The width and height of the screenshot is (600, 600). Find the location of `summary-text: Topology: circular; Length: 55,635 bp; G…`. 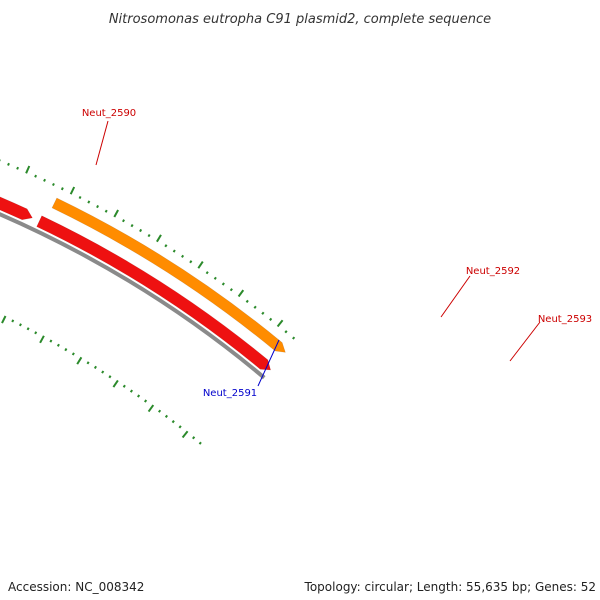

summary-text: Topology: circular; Length: 55,635 bp; G… is located at coordinates (450, 587).